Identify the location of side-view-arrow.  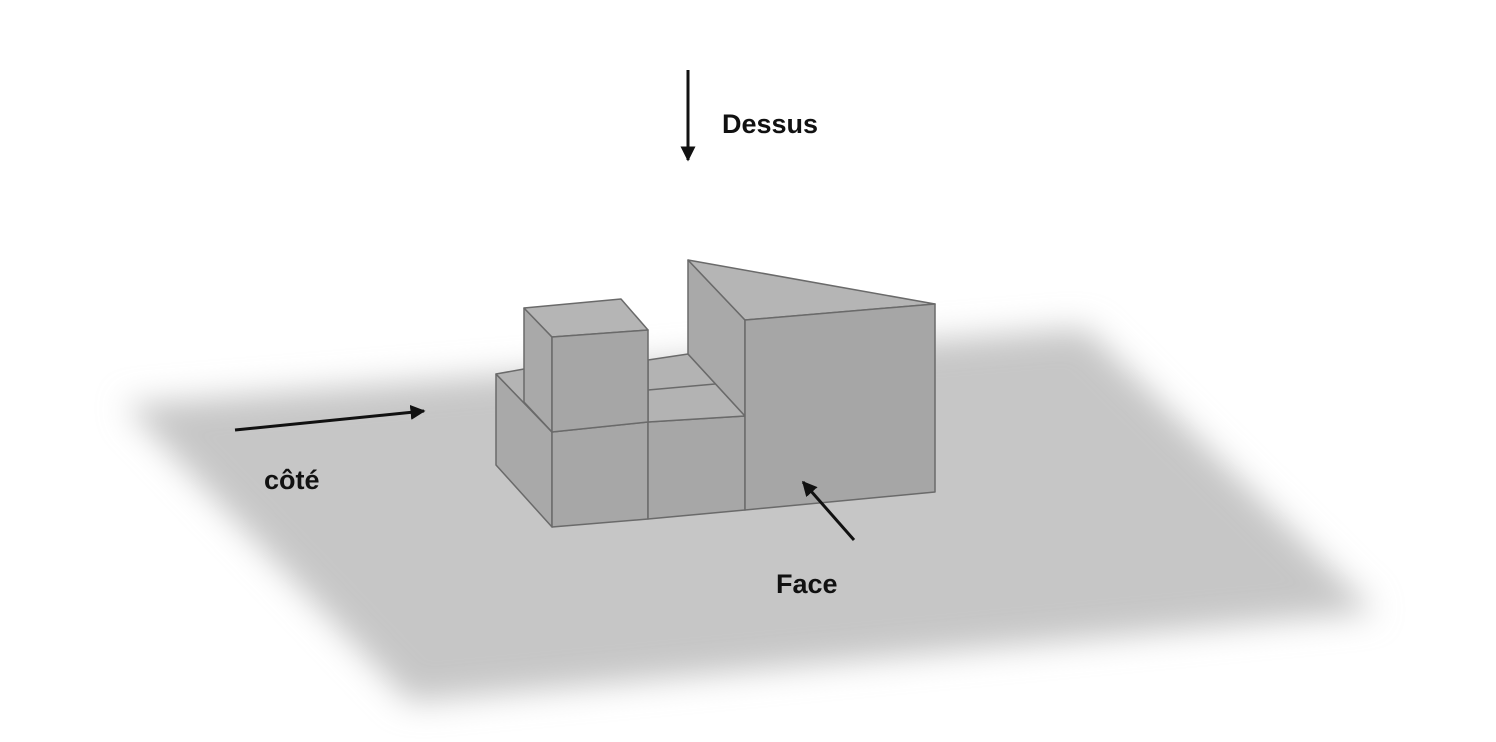
(330, 418).